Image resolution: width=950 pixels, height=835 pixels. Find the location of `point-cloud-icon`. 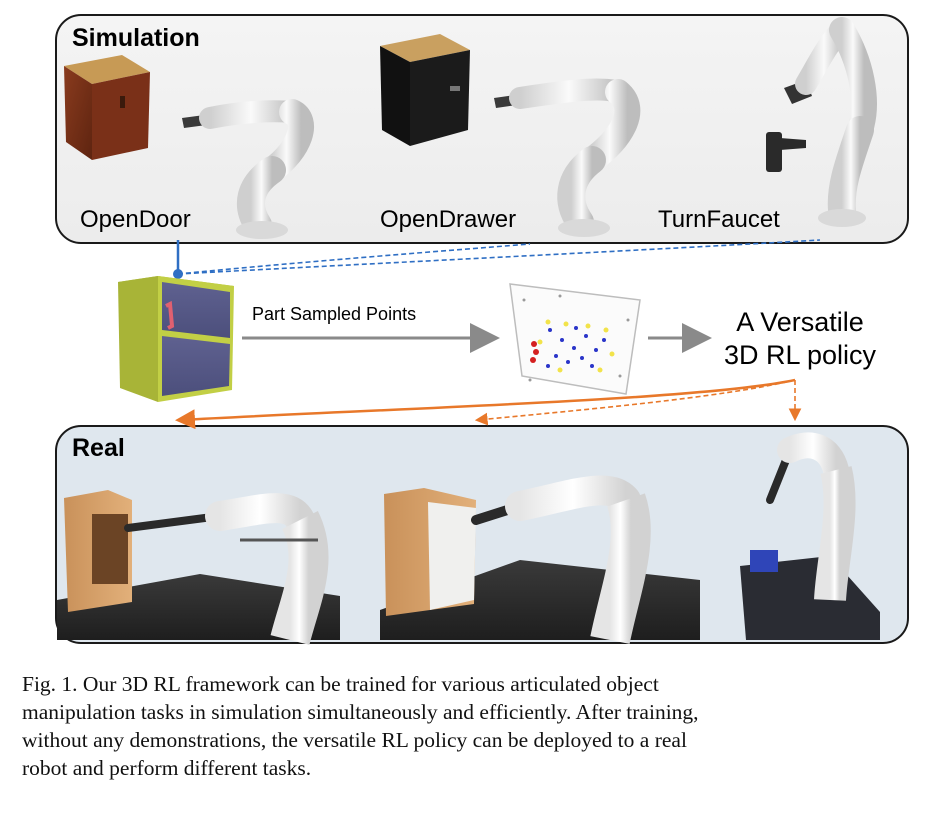

point-cloud-icon is located at coordinates (575, 339).